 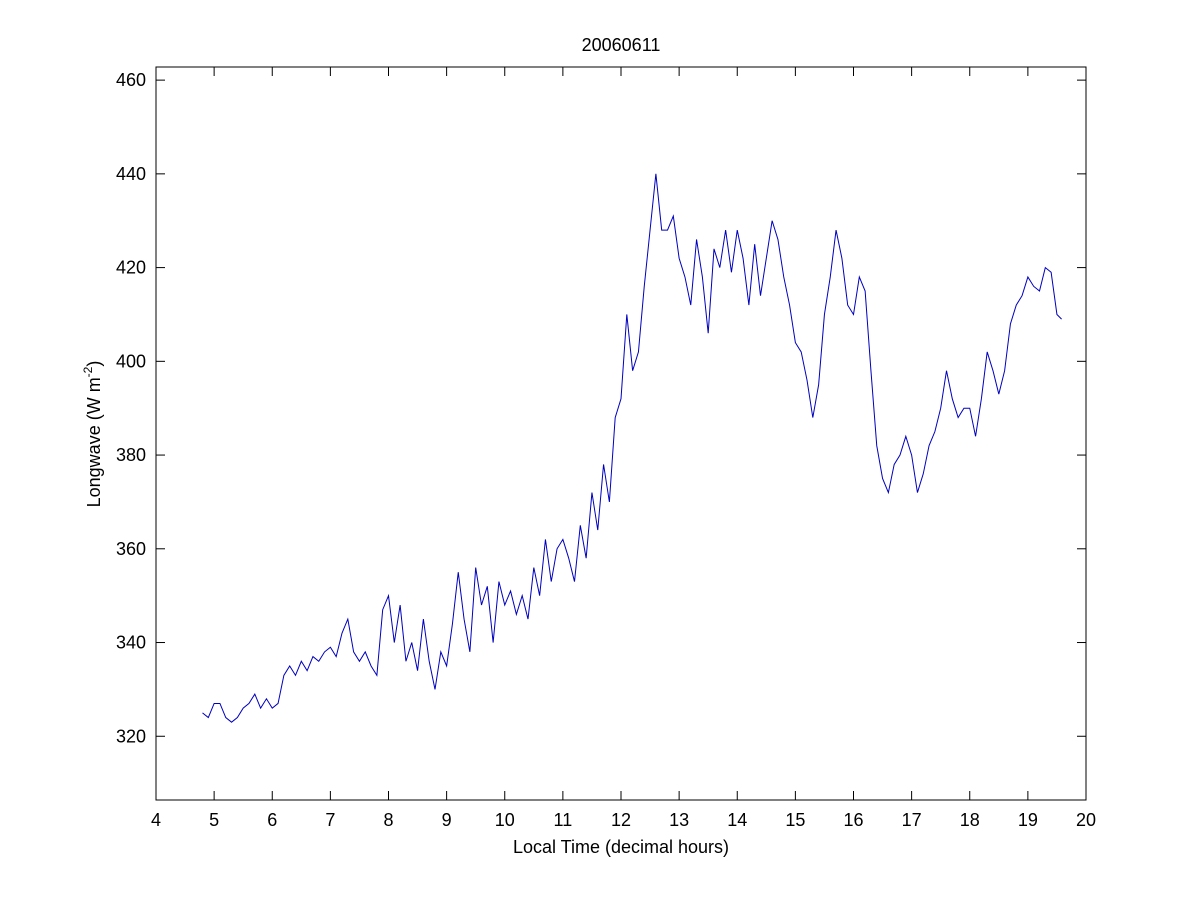 I want to click on y-tick-label: 440, so click(x=131, y=174).